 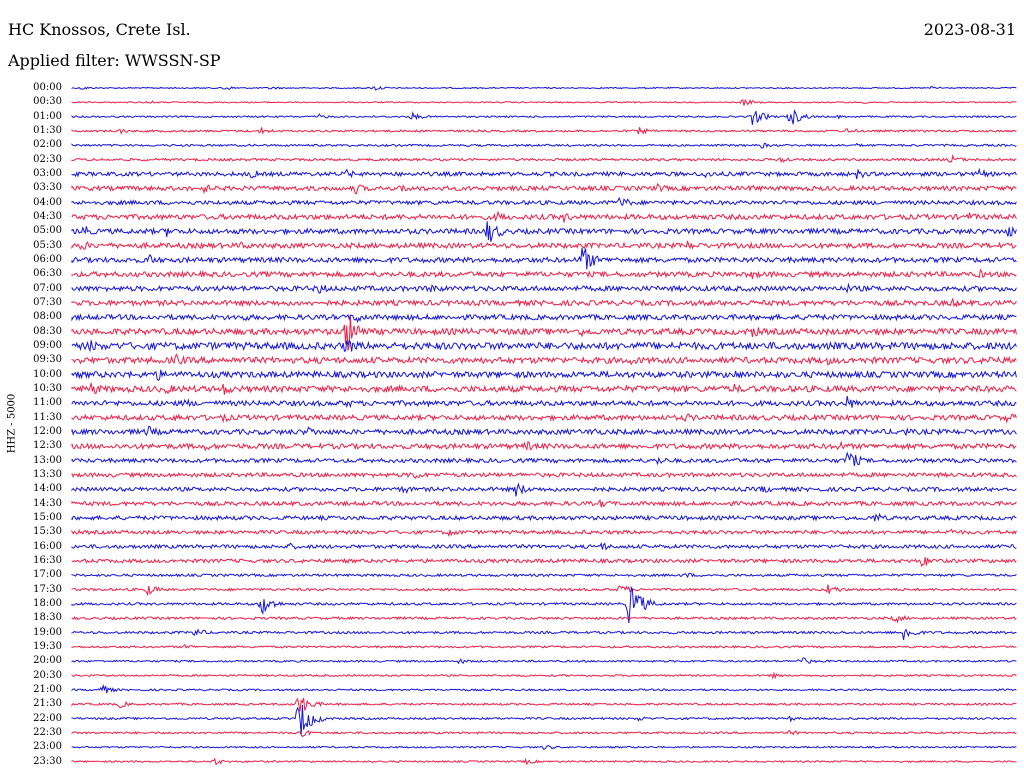 What do you see at coordinates (47, 302) in the screenshot?
I see `time-label: 07:30` at bounding box center [47, 302].